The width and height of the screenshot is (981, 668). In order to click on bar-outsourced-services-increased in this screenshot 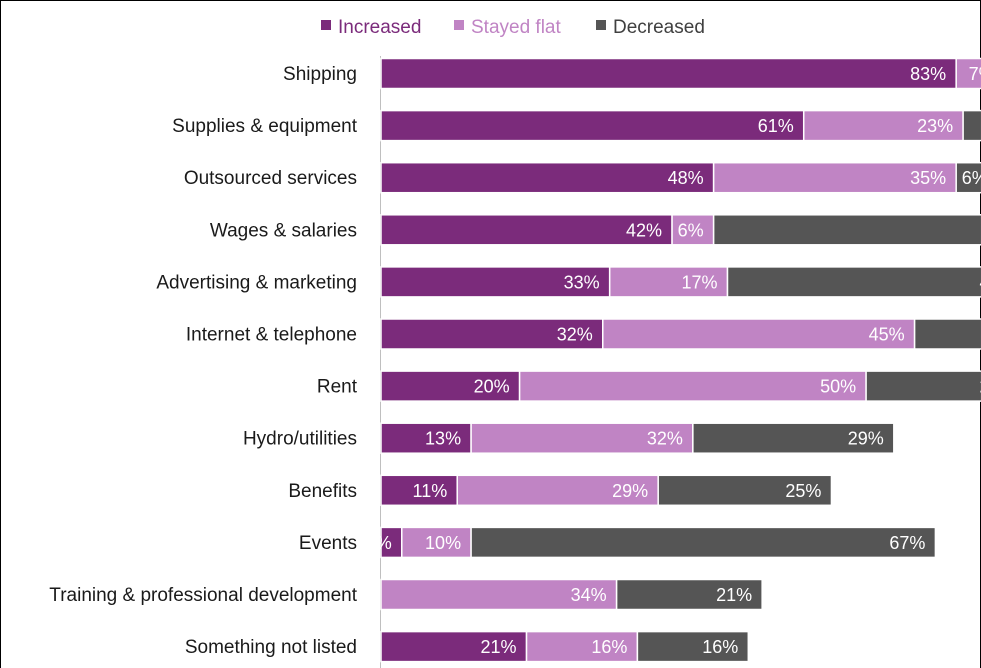, I will do `click(547, 177)`.